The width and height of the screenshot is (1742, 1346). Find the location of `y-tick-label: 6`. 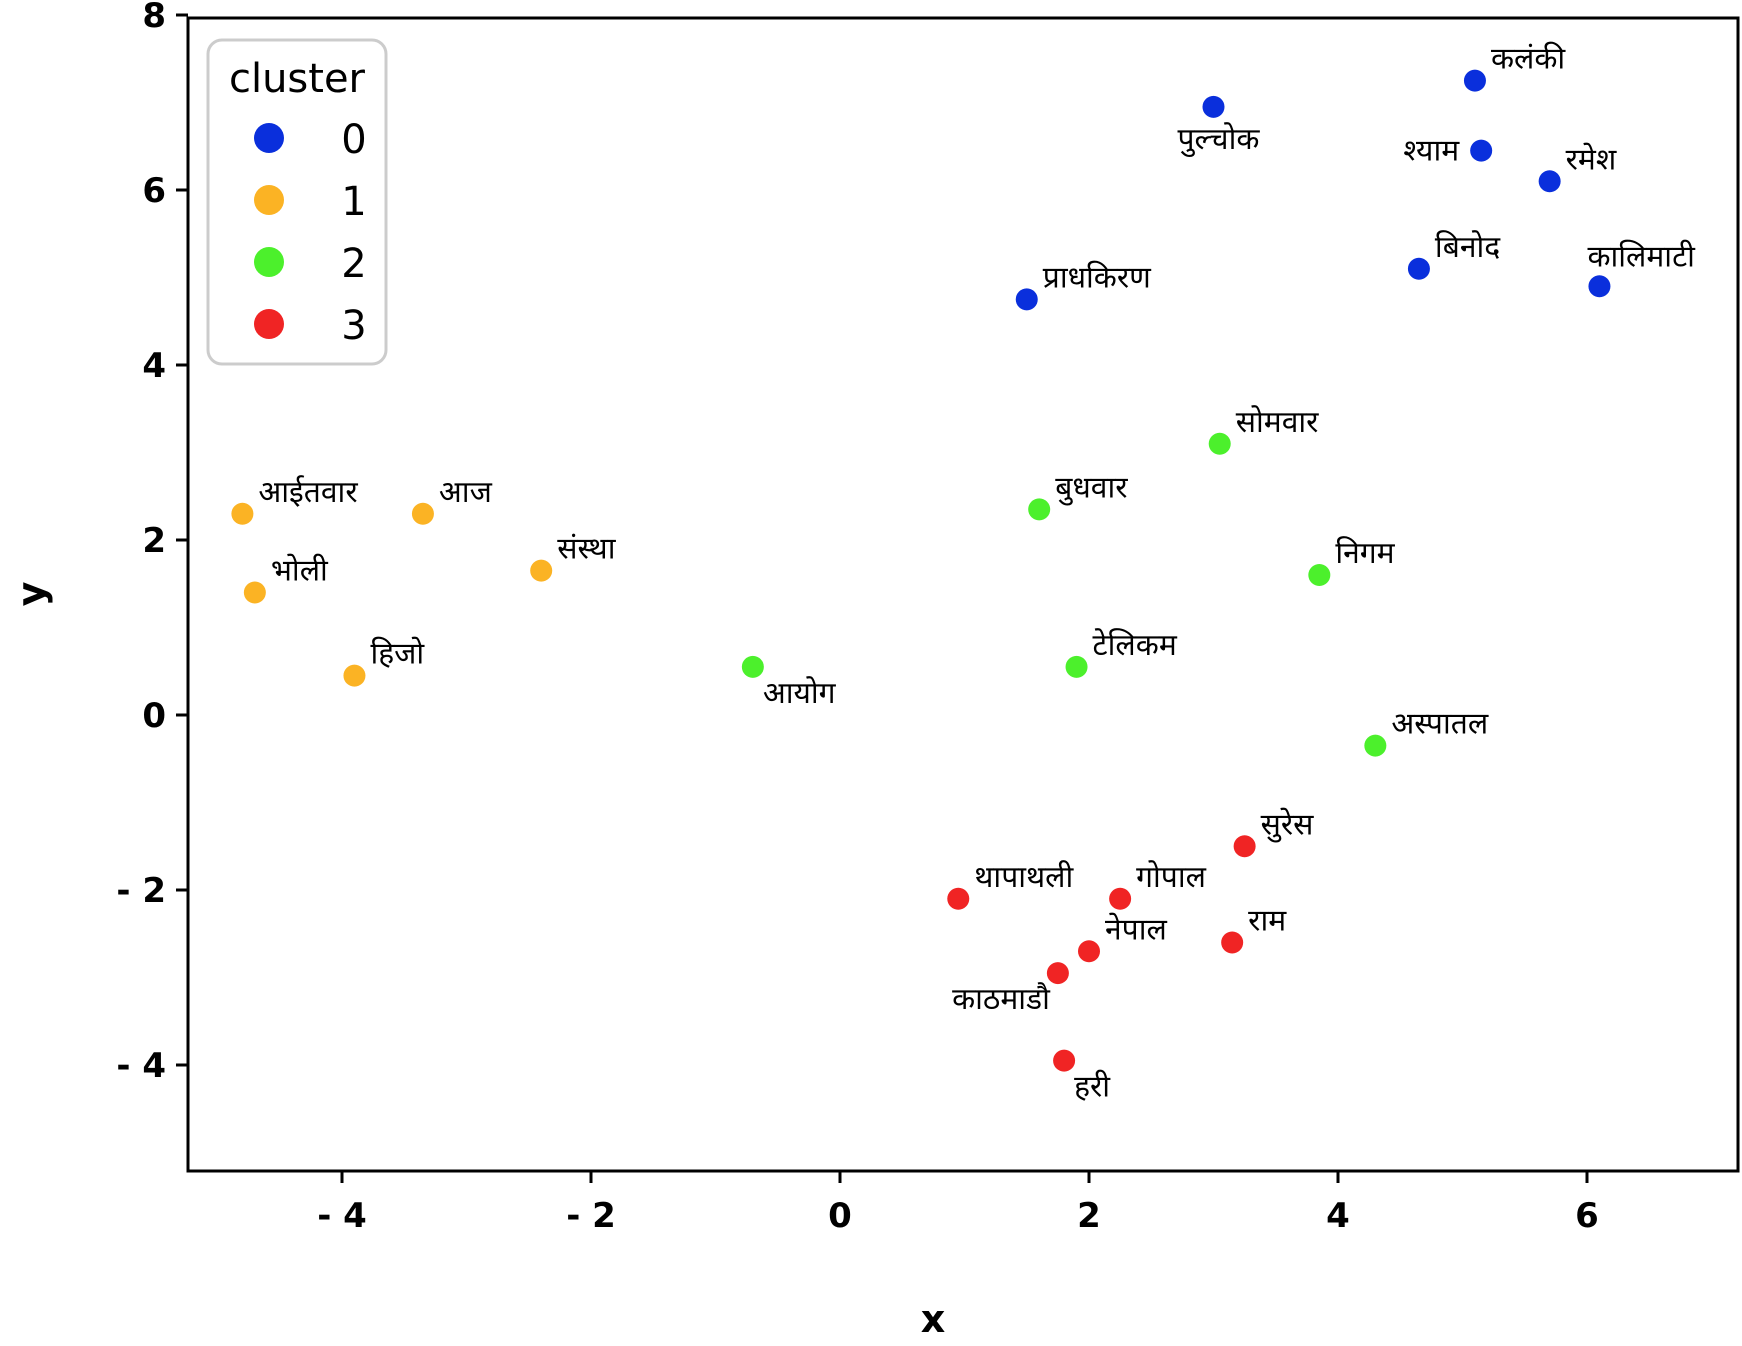

y-tick-label: 6 is located at coordinates (154, 191).